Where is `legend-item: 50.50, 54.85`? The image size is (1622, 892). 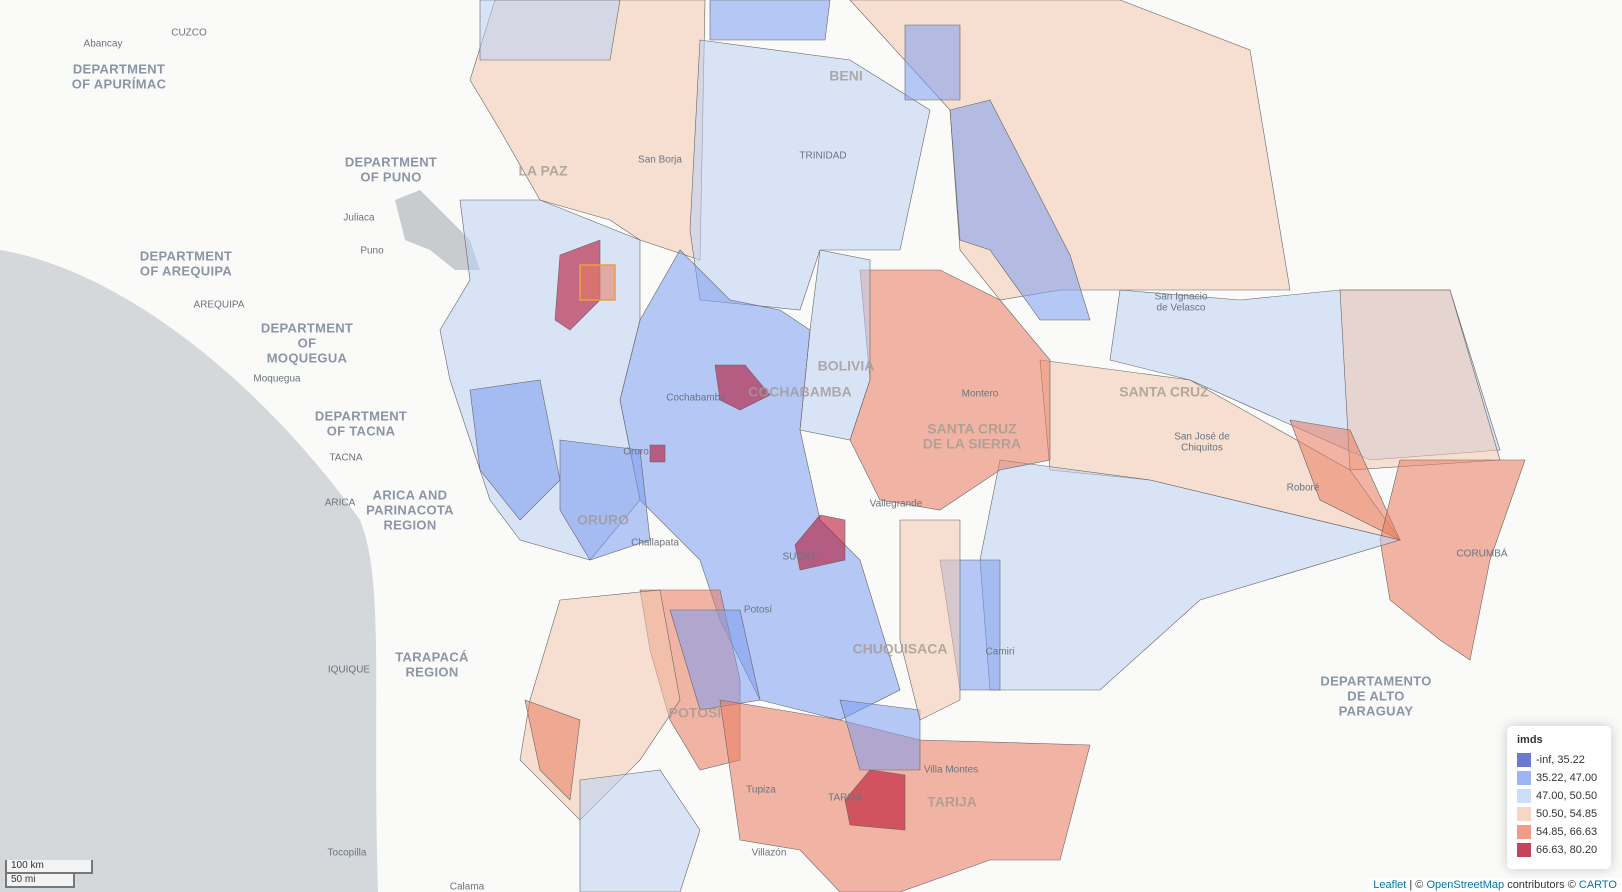 legend-item: 50.50, 54.85 is located at coordinates (1559, 814).